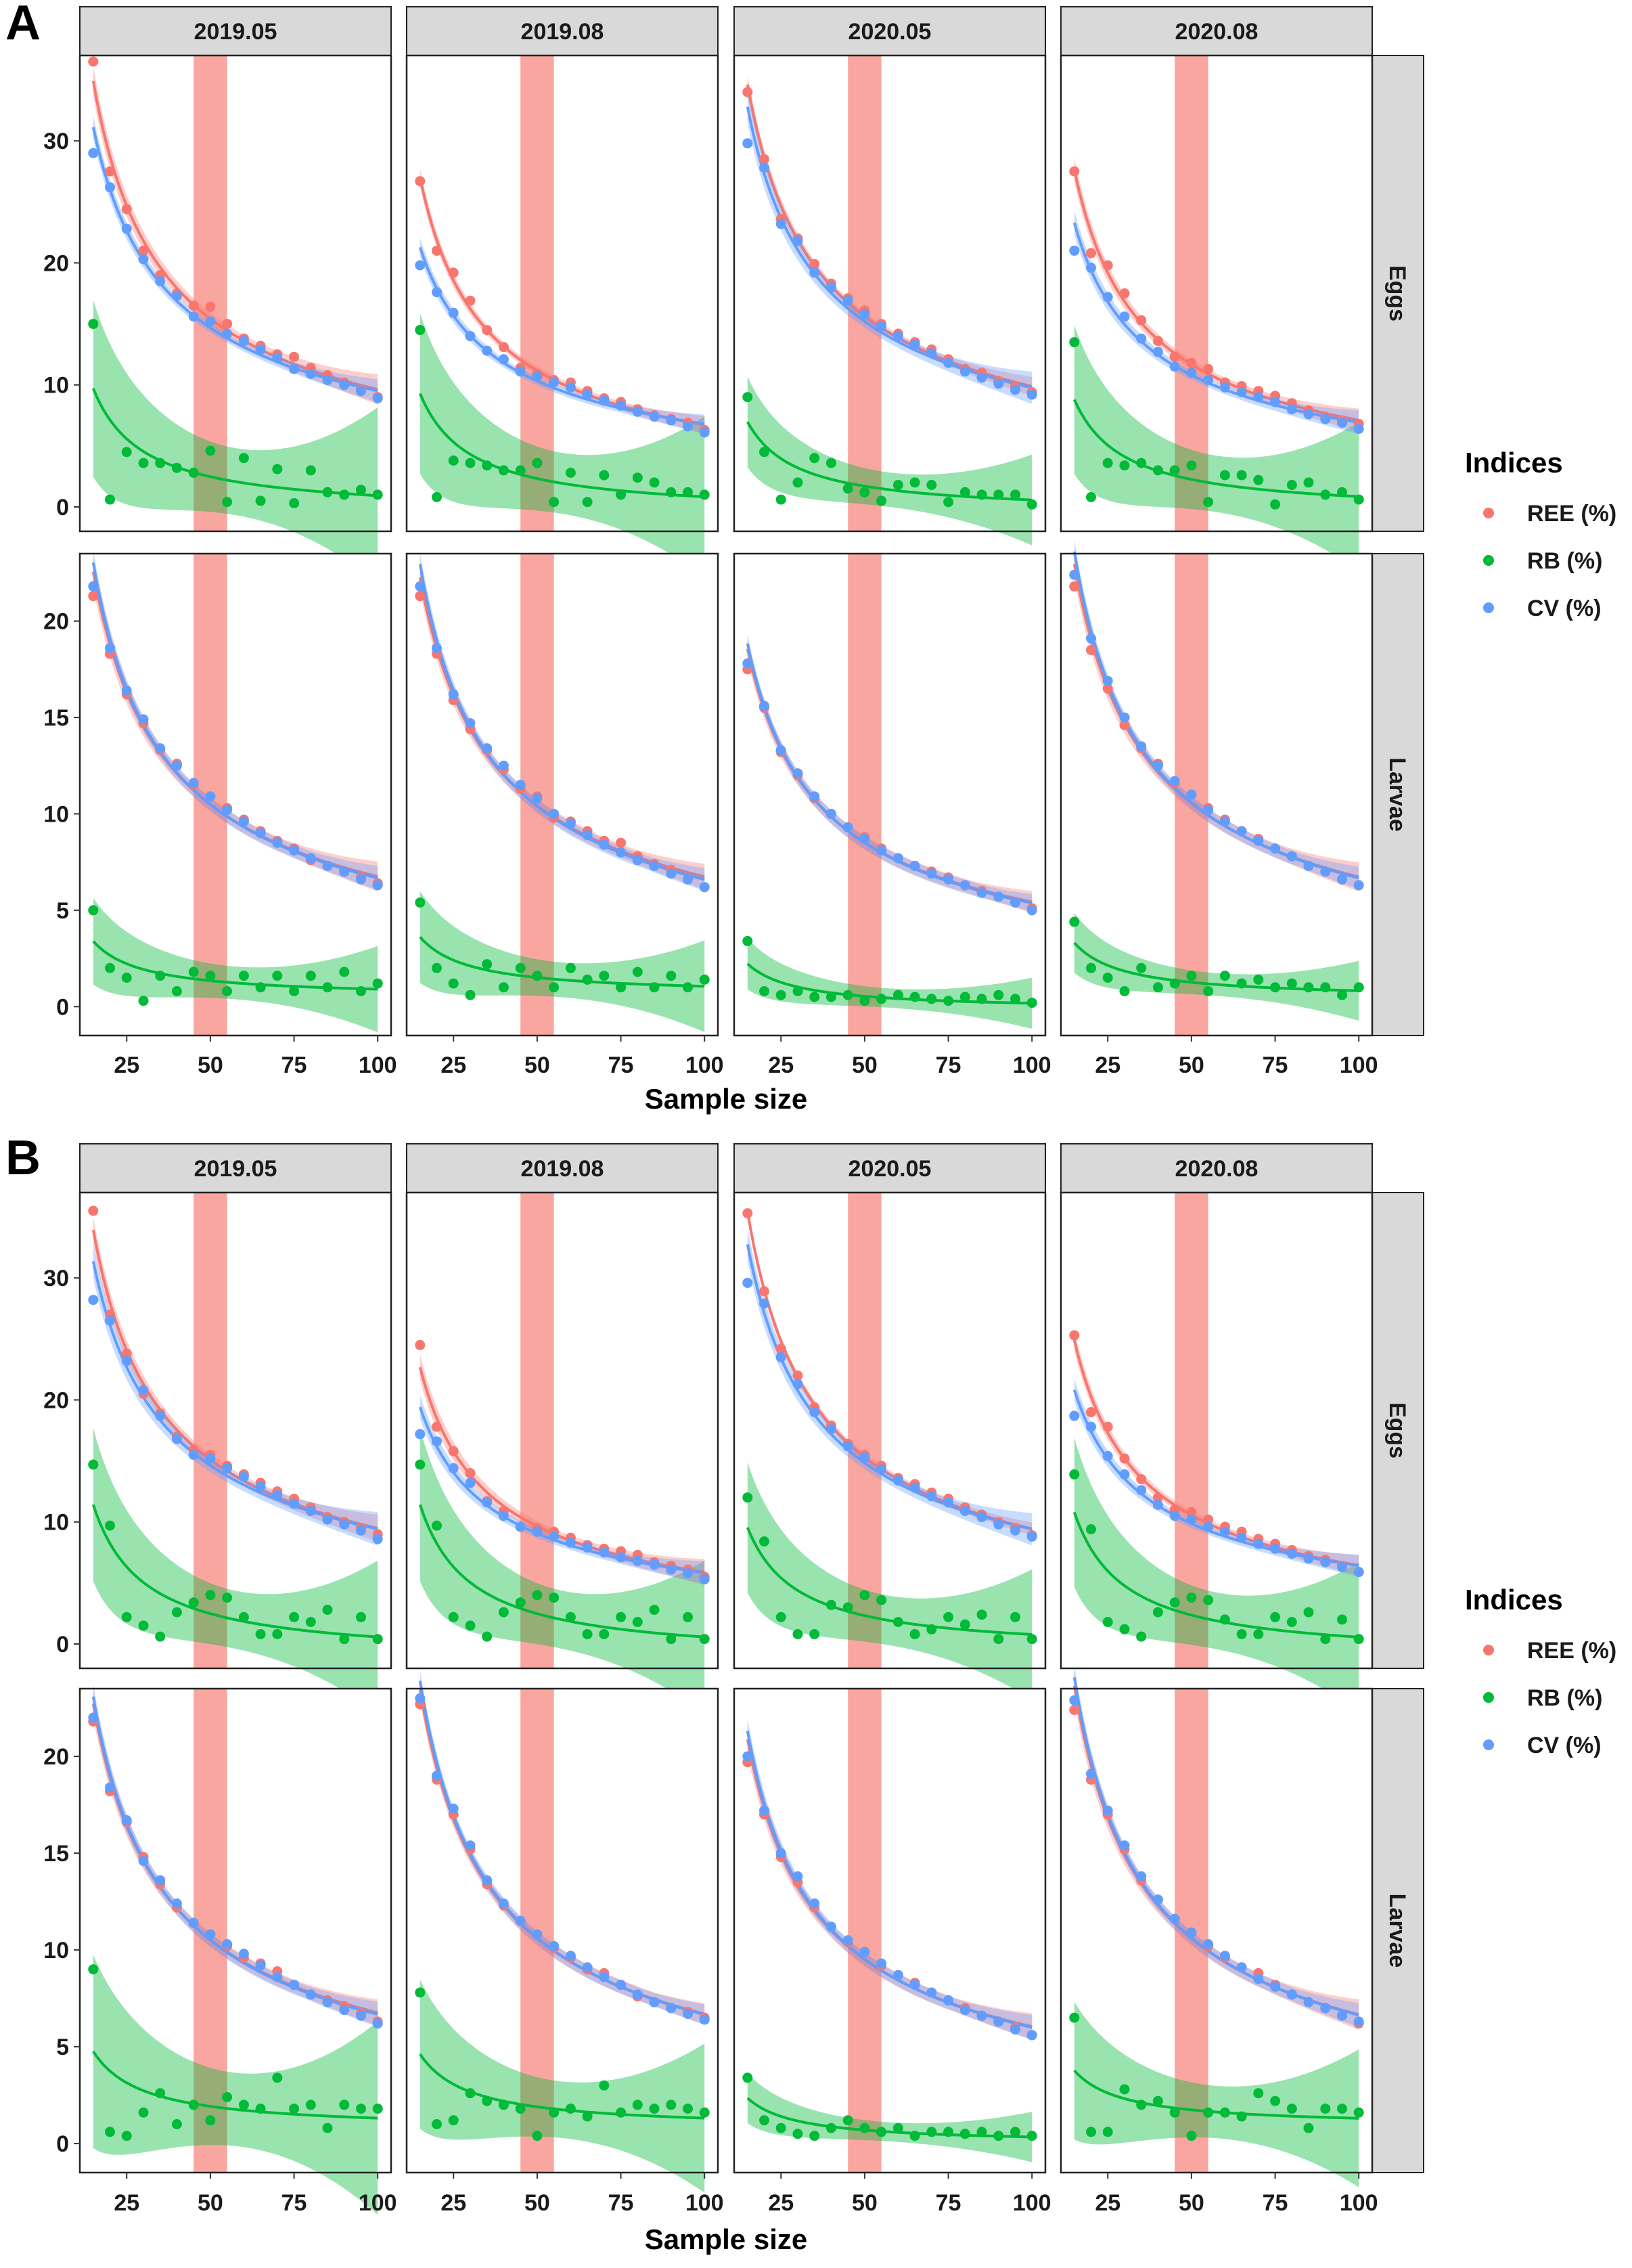  What do you see at coordinates (781, 1065) in the screenshot?
I see `x-tick-label: 25` at bounding box center [781, 1065].